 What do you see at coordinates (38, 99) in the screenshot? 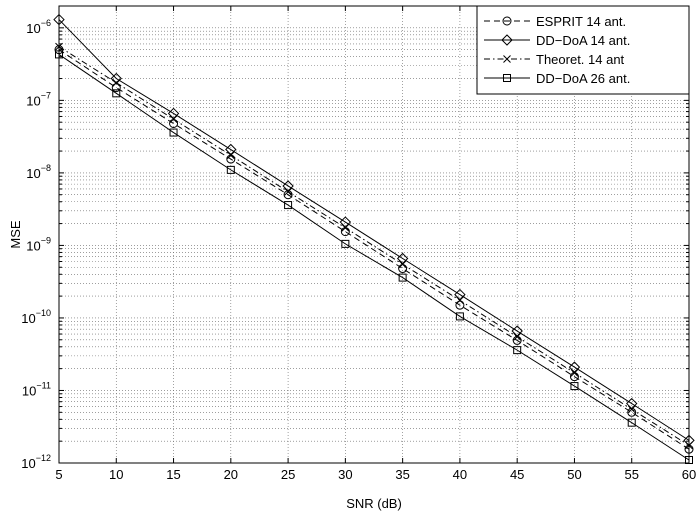
I see `y-tick-label: 10⁻⁷` at bounding box center [38, 99].